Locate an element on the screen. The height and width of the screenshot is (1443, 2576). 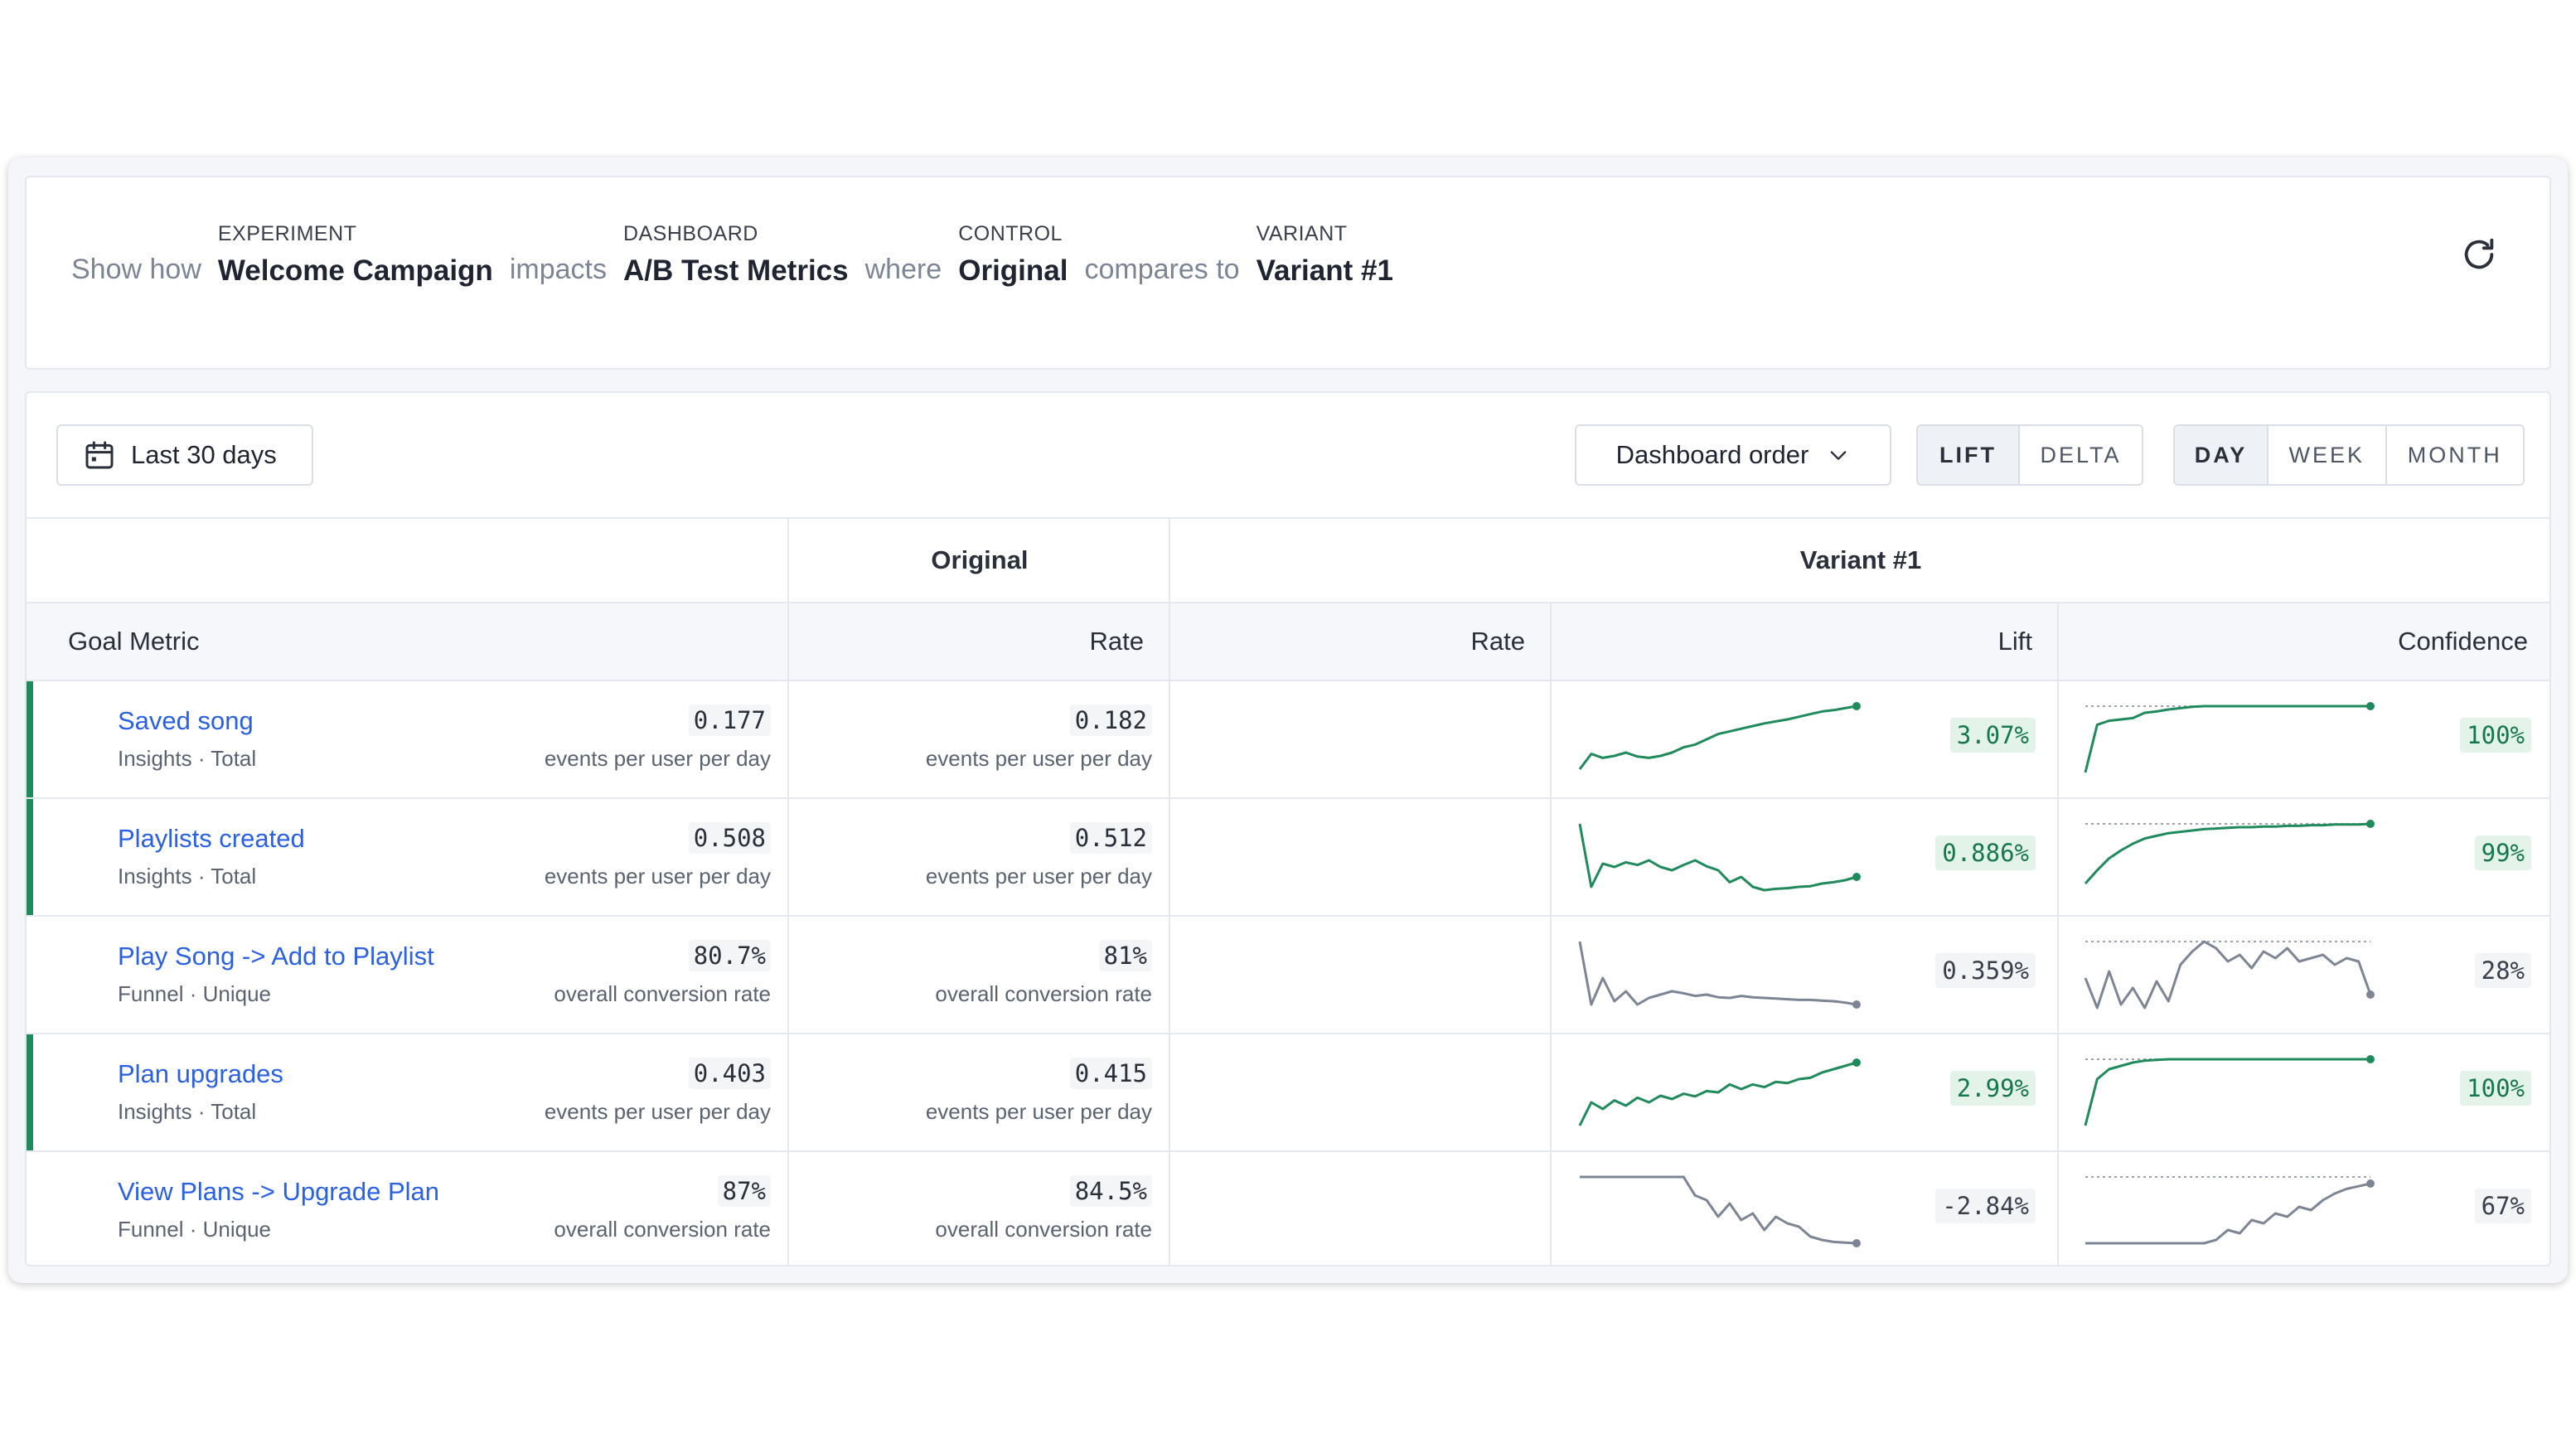
variant-rate-value: 81% is located at coordinates (1125, 955).